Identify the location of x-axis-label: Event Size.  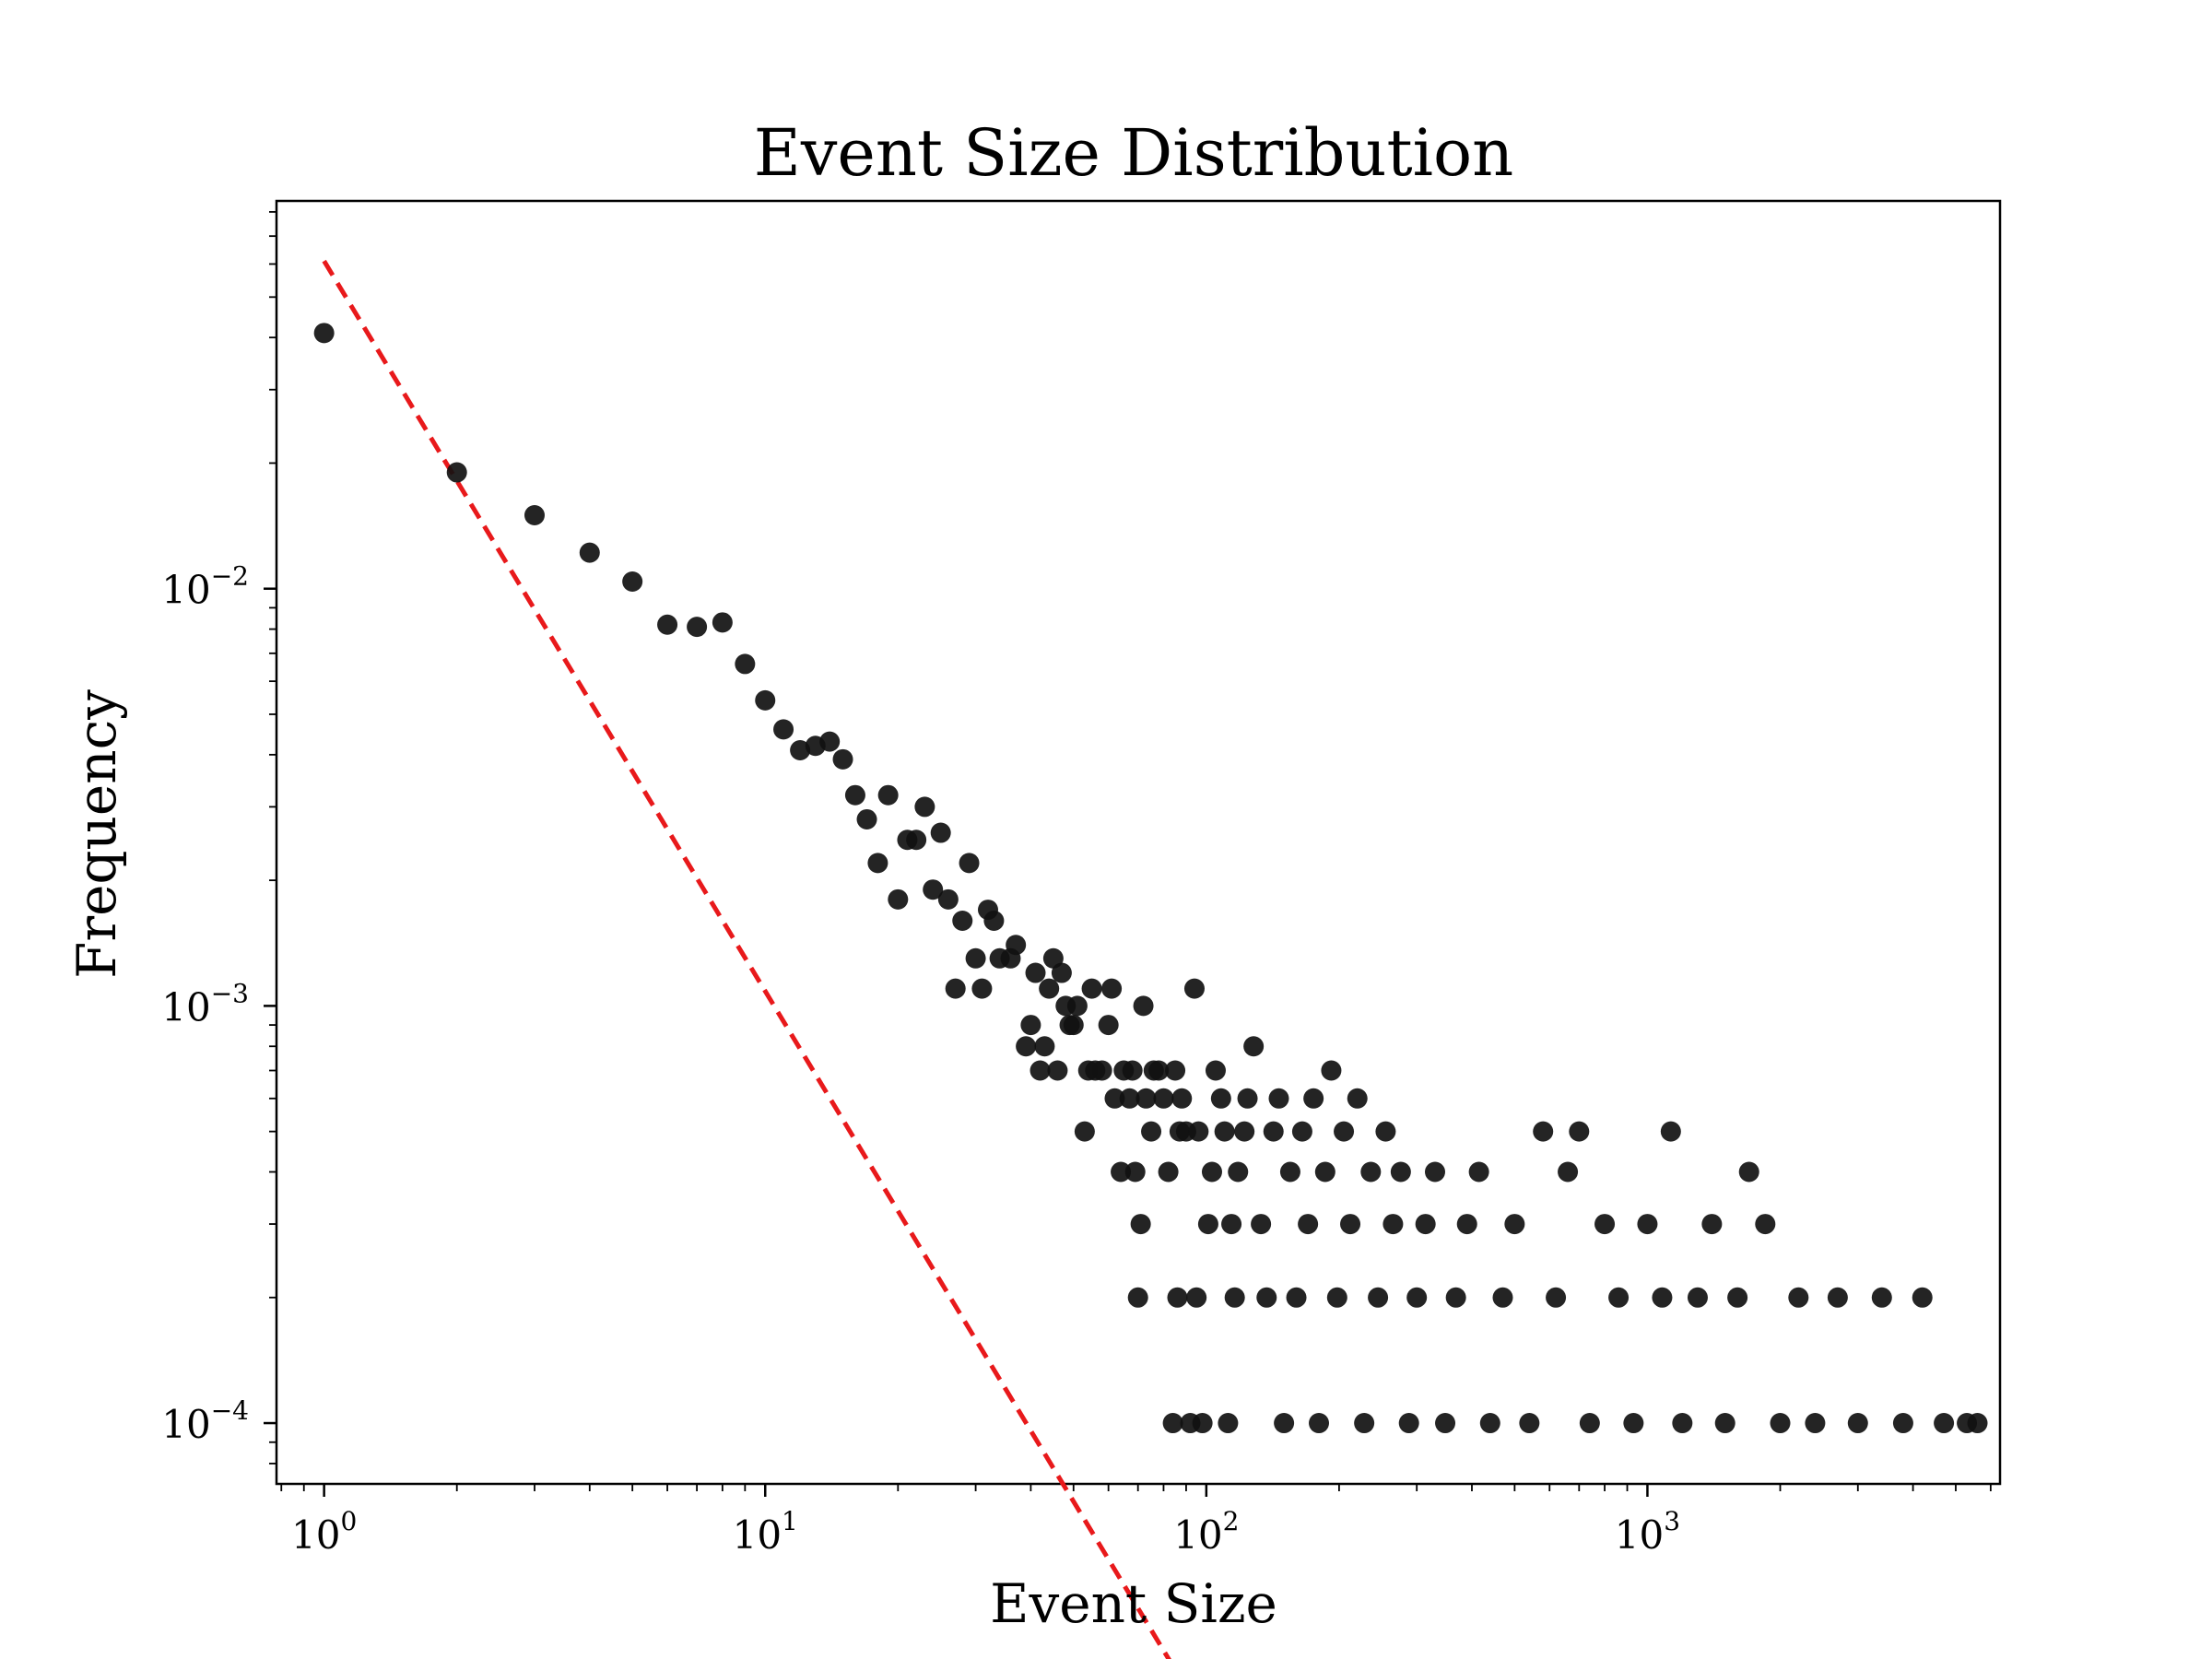
(1133, 1603).